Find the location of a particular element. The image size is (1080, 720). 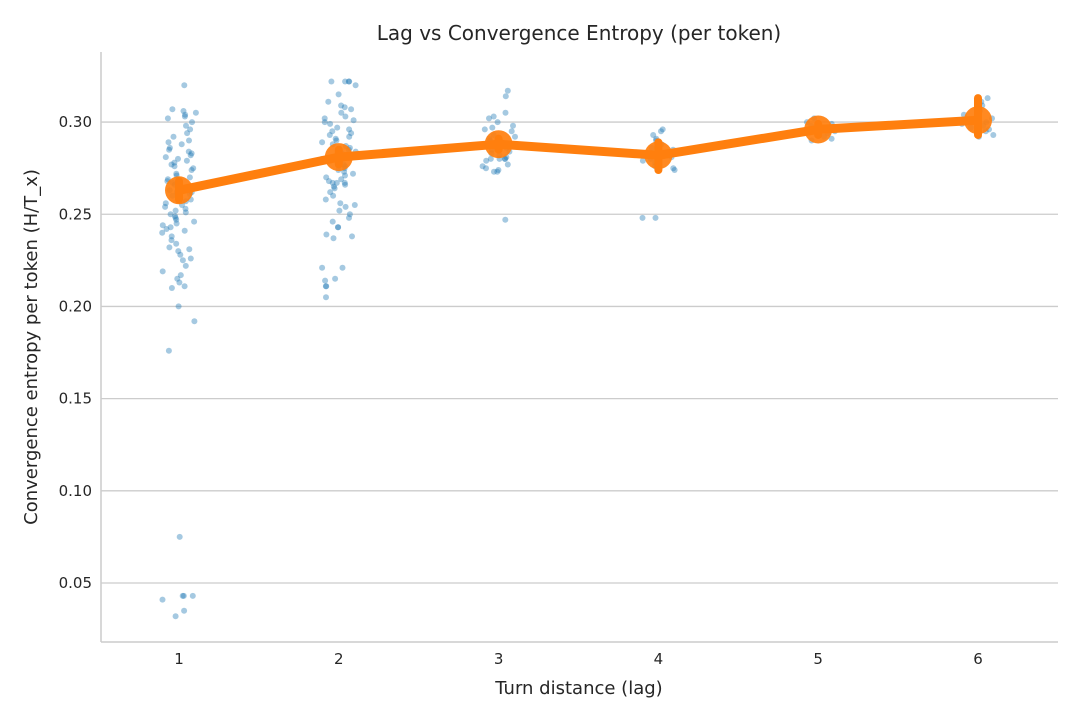

mean-line is located at coordinates (578, 155).